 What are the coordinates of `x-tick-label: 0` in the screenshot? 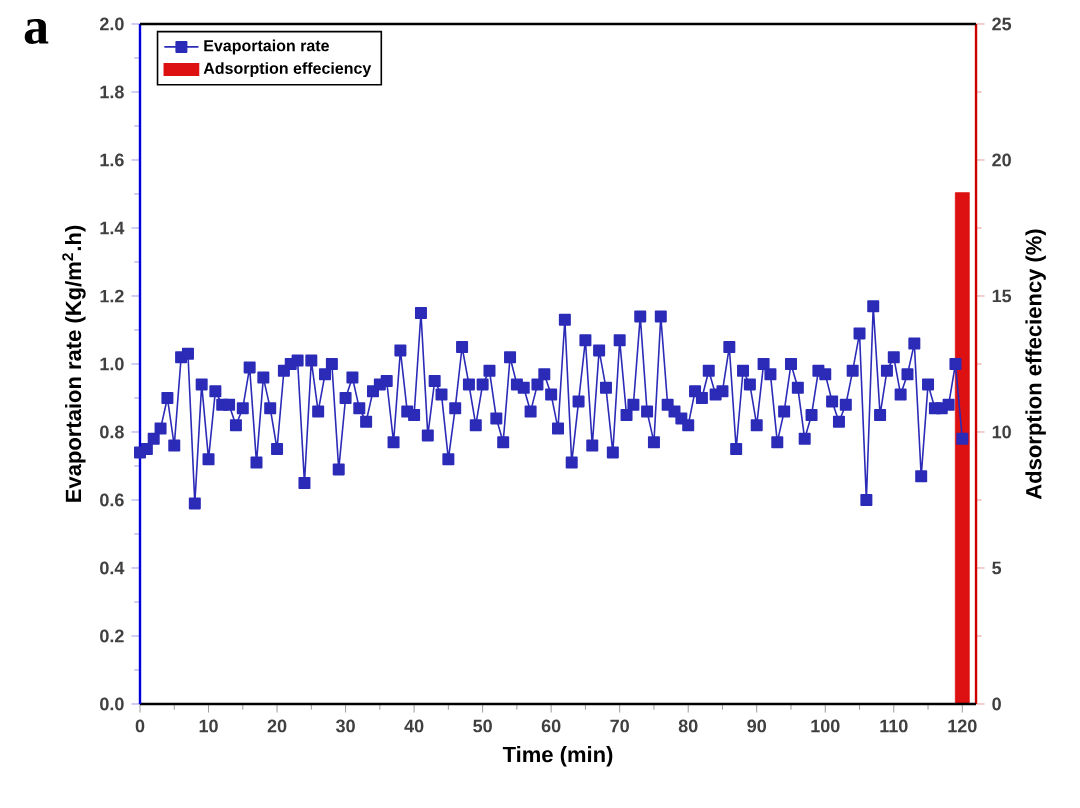 It's located at (140, 726).